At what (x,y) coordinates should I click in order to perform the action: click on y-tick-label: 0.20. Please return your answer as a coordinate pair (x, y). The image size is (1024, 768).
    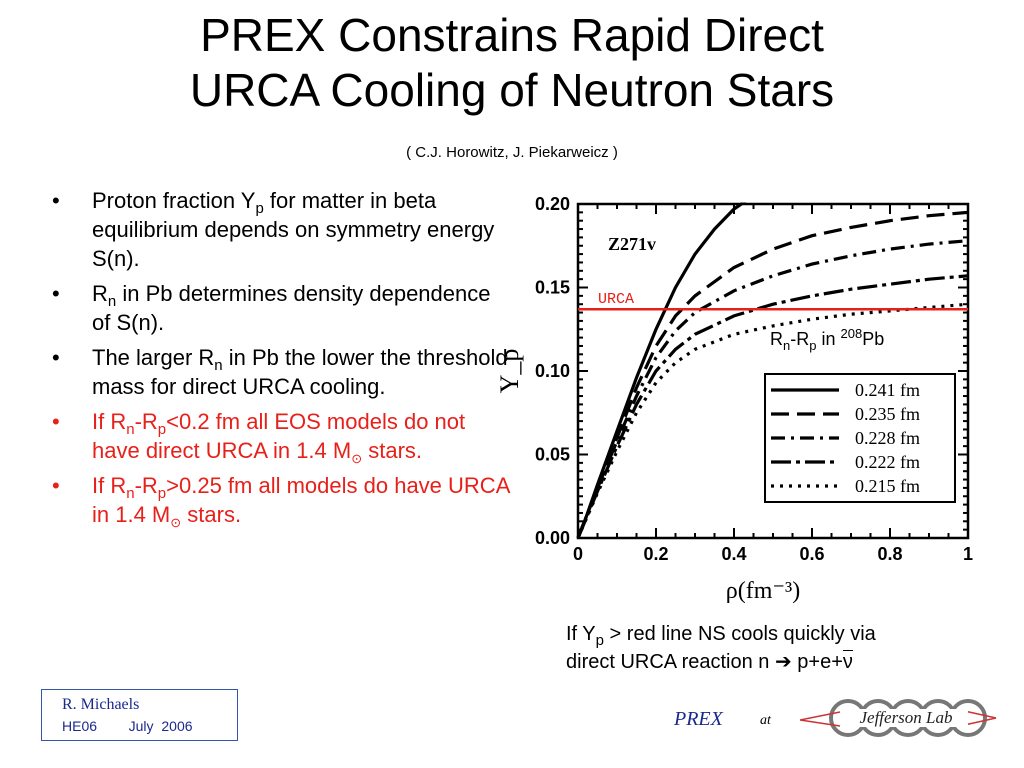
    Looking at the image, I should click on (552, 204).